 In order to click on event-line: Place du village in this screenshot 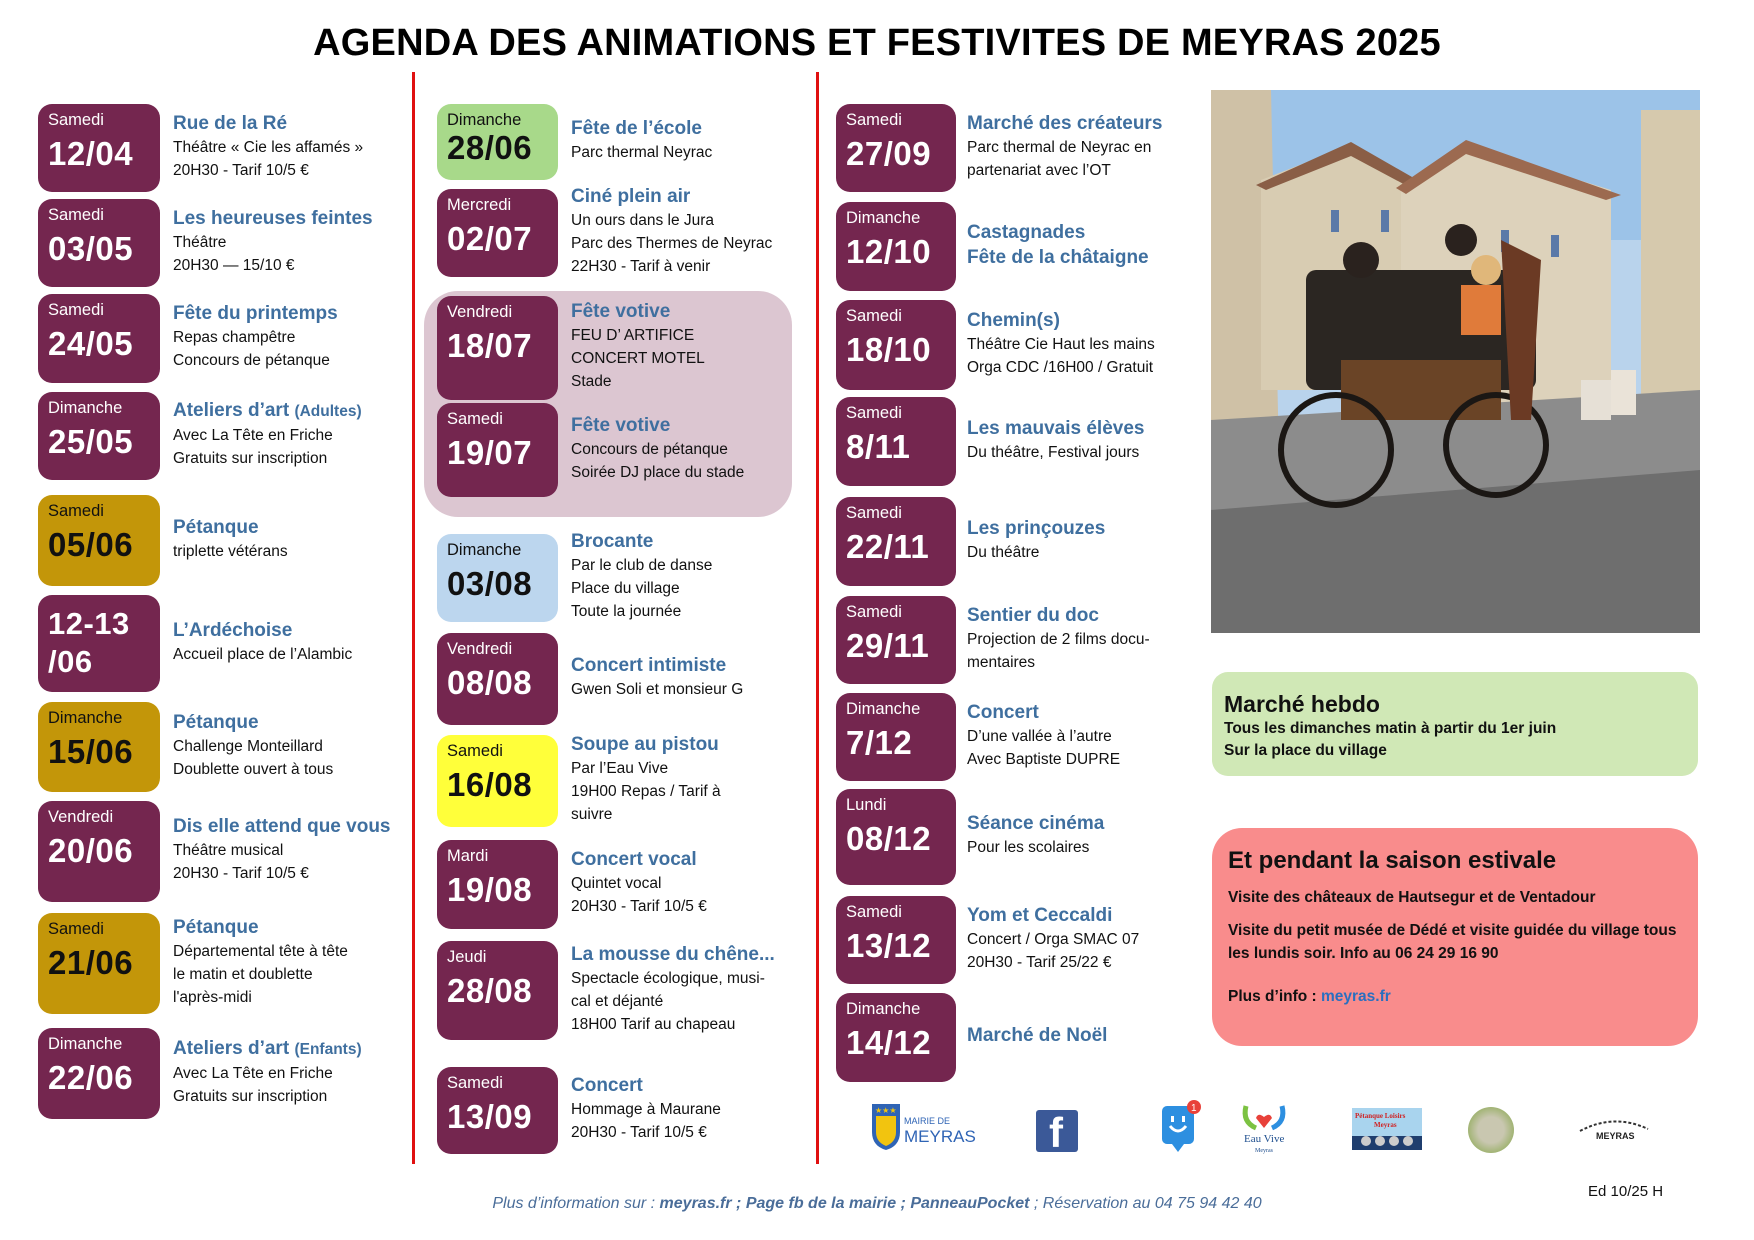, I will do `click(625, 588)`.